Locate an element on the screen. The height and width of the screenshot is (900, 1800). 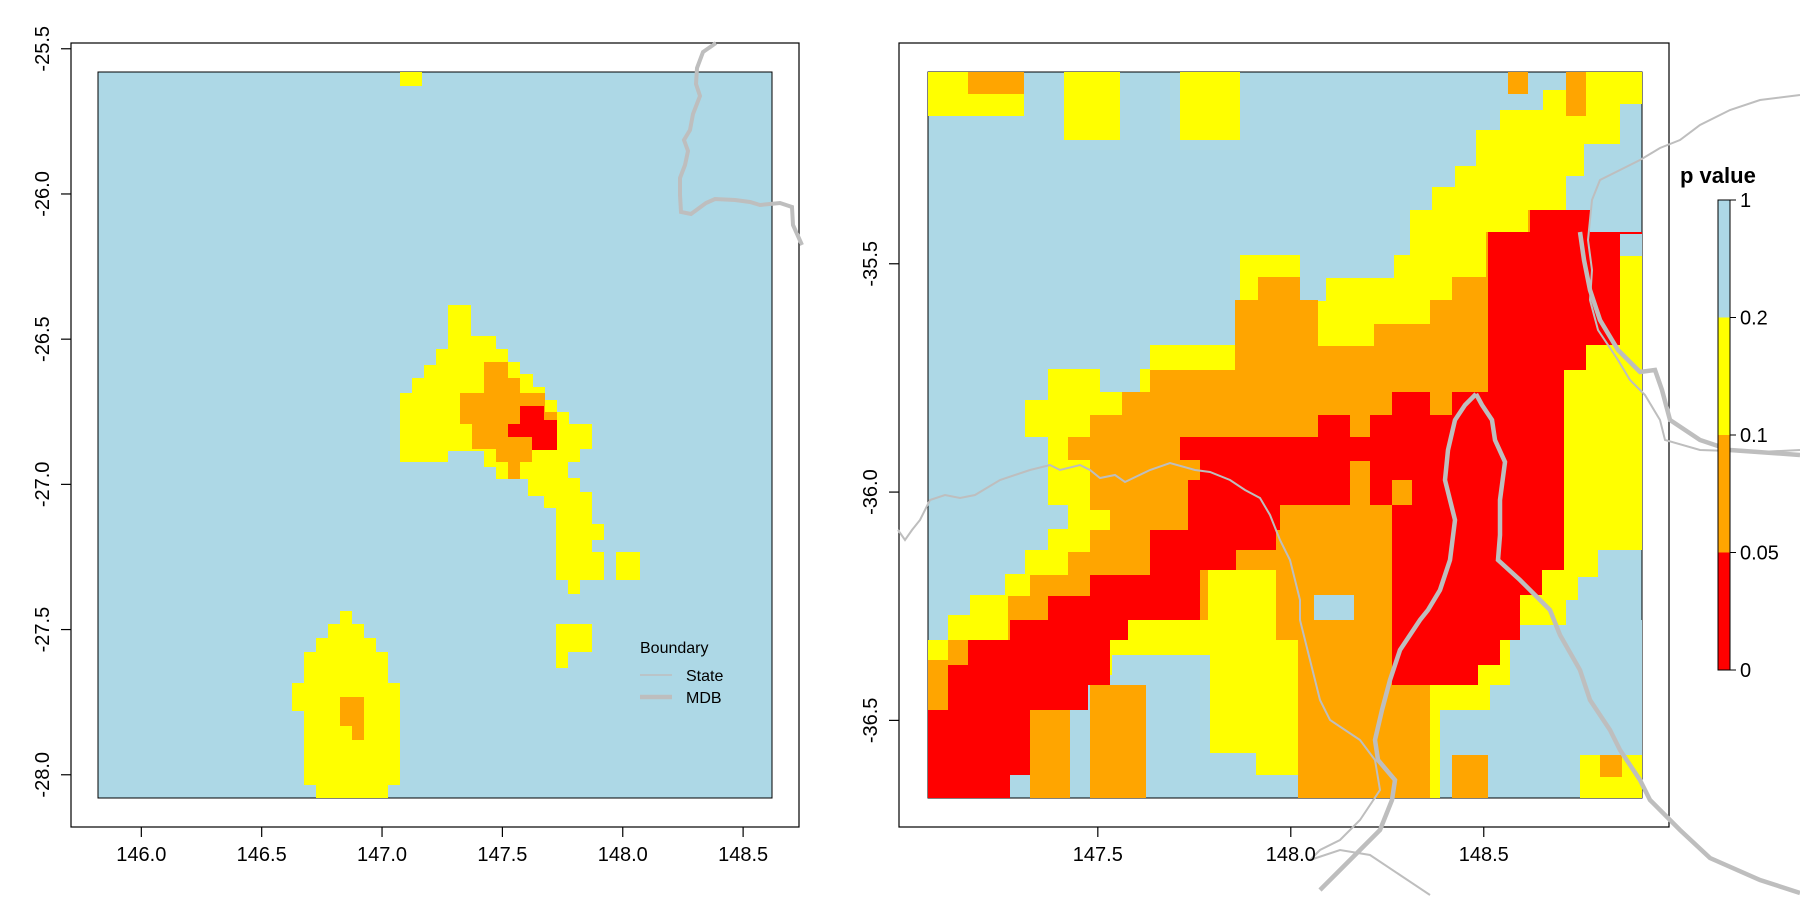
right-orange-pockets is located at coordinates (1221, 639).